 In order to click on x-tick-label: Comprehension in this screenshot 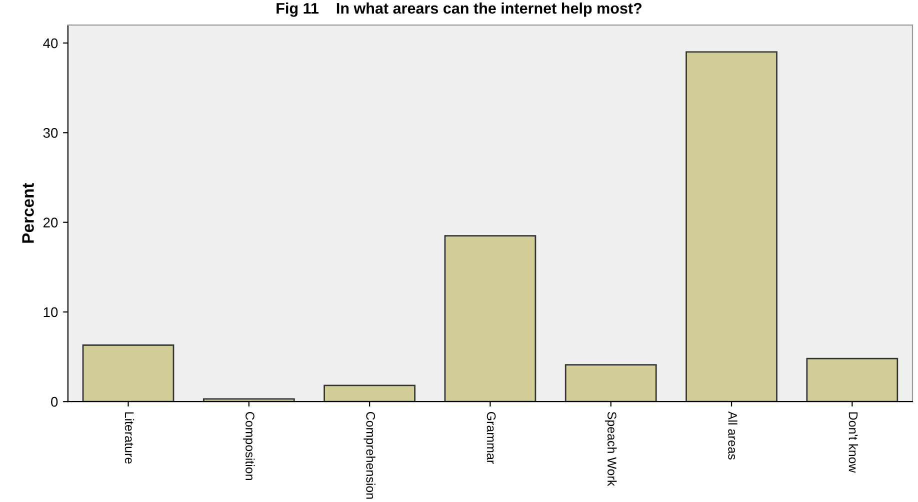, I will do `click(370, 455)`.